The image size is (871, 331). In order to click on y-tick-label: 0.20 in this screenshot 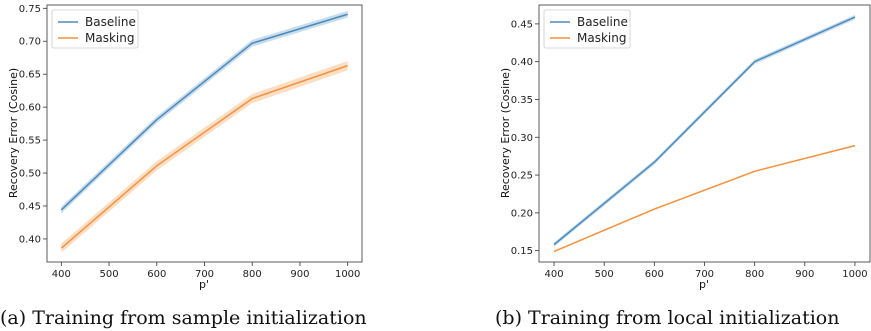, I will do `click(522, 213)`.